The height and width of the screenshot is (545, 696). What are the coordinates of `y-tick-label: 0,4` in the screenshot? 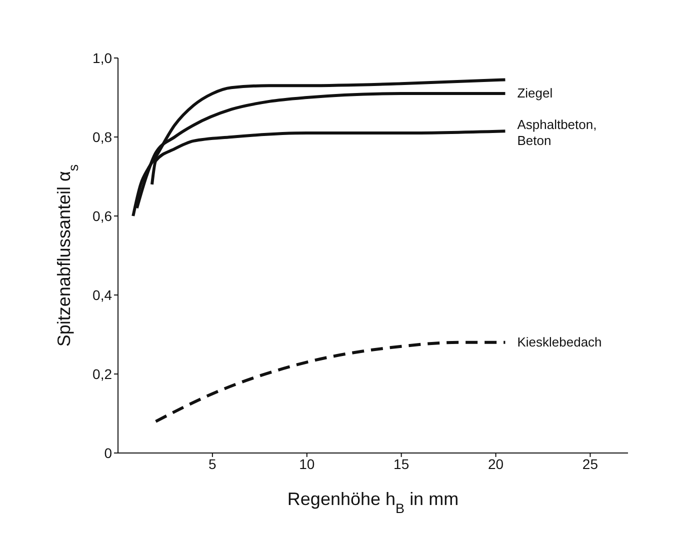 It's located at (102, 294).